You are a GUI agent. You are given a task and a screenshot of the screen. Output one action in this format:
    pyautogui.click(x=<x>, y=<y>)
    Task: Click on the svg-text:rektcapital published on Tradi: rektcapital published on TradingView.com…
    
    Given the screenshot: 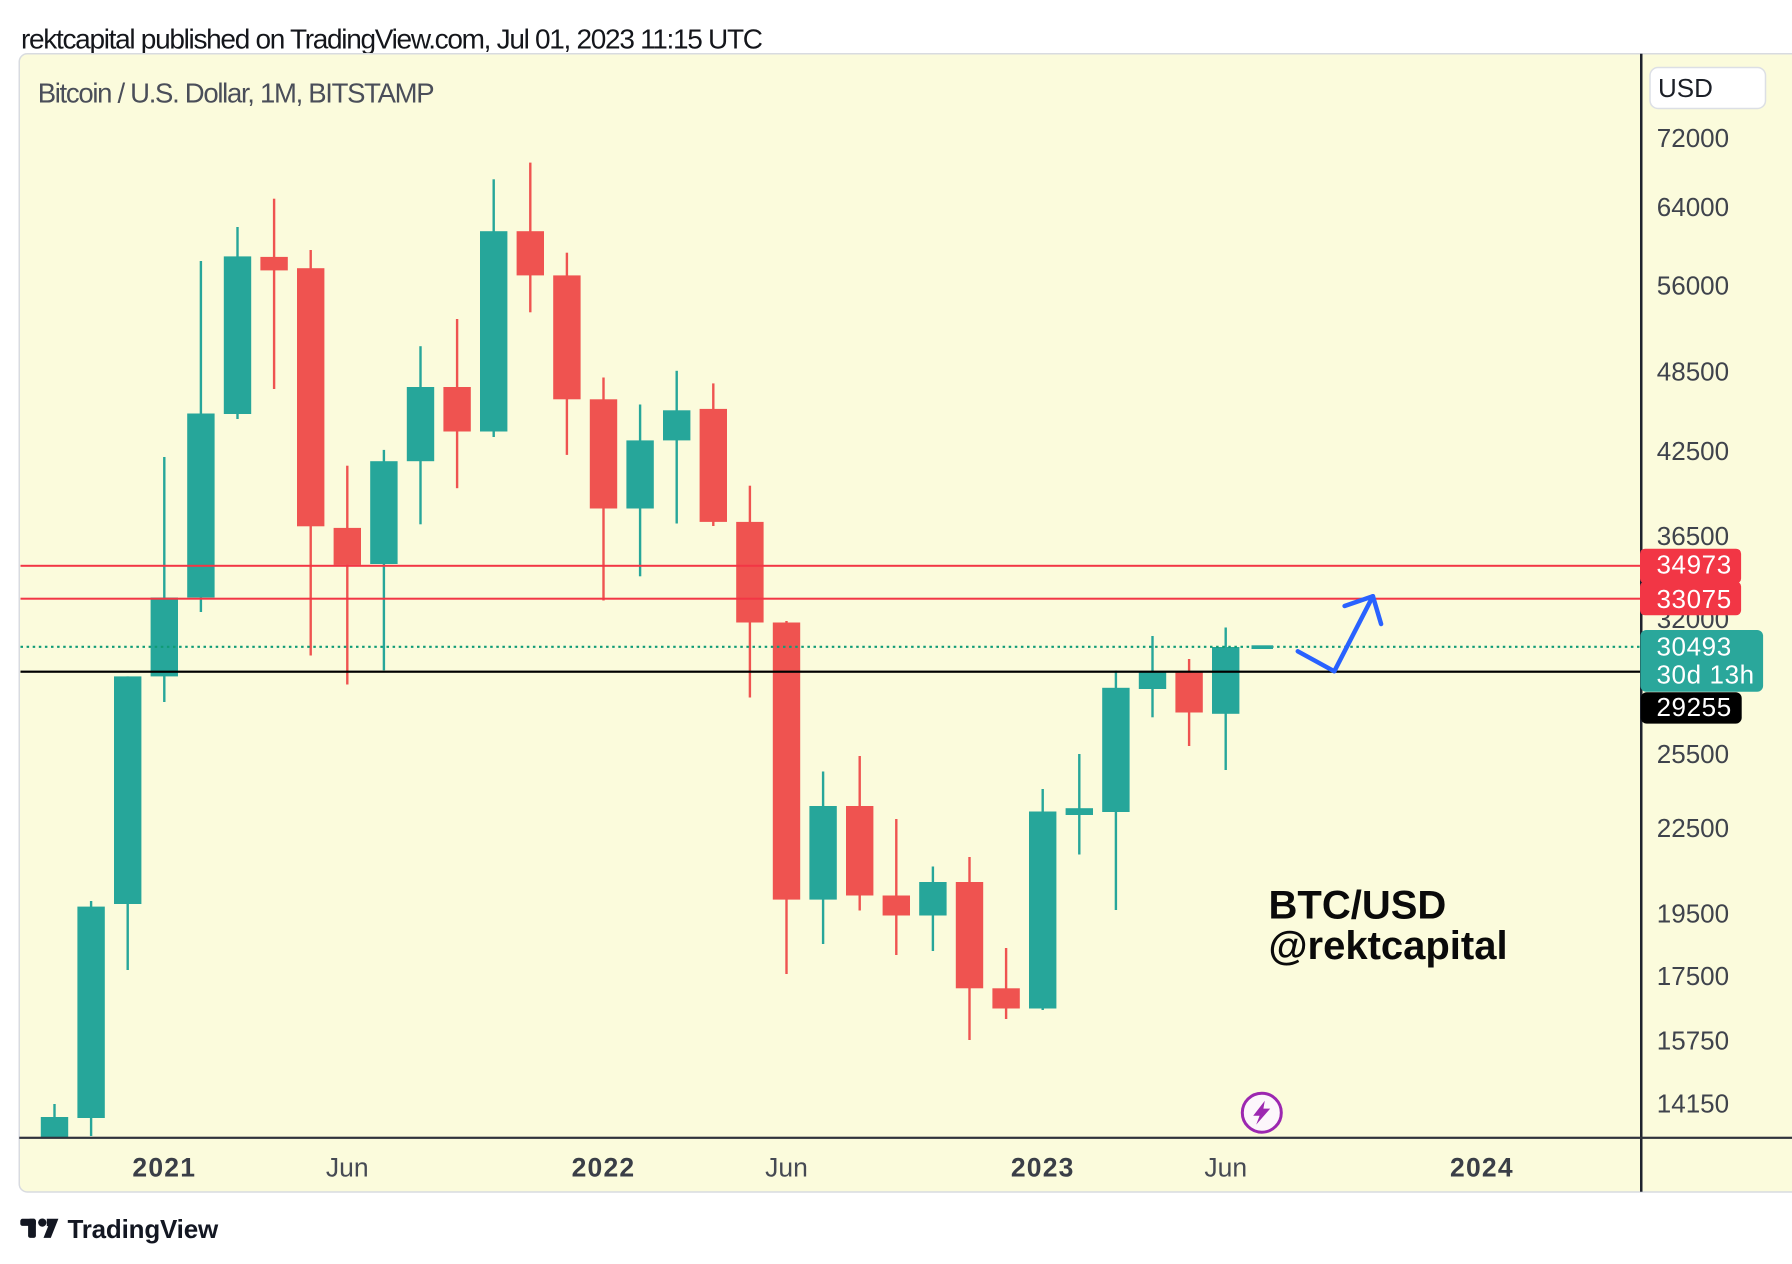 What is the action you would take?
    pyautogui.click(x=392, y=39)
    